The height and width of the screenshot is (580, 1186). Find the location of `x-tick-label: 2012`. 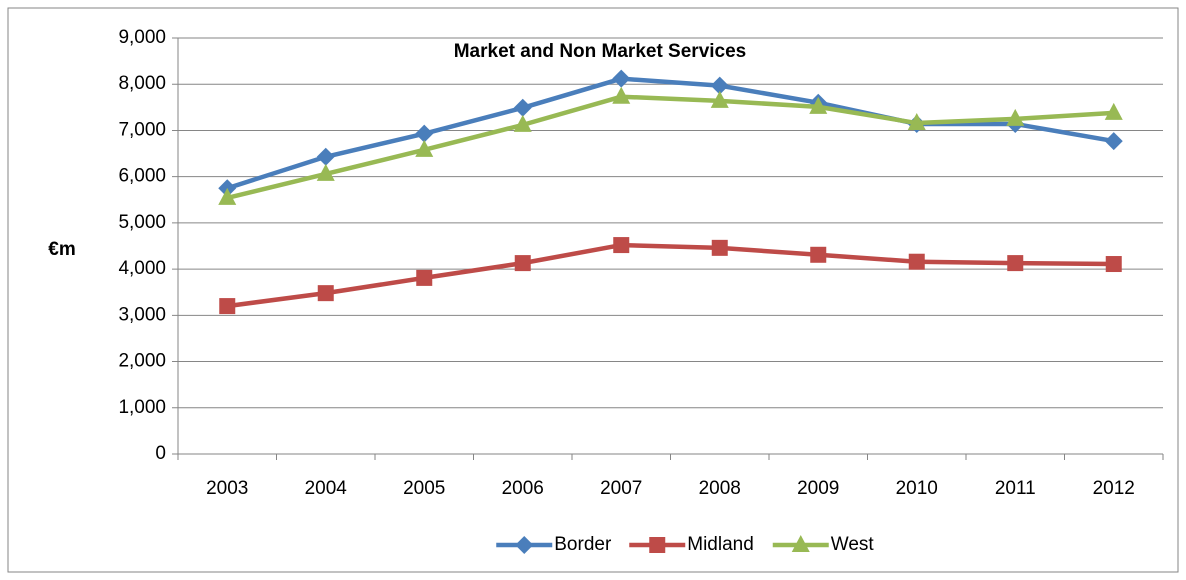

x-tick-label: 2012 is located at coordinates (1114, 488).